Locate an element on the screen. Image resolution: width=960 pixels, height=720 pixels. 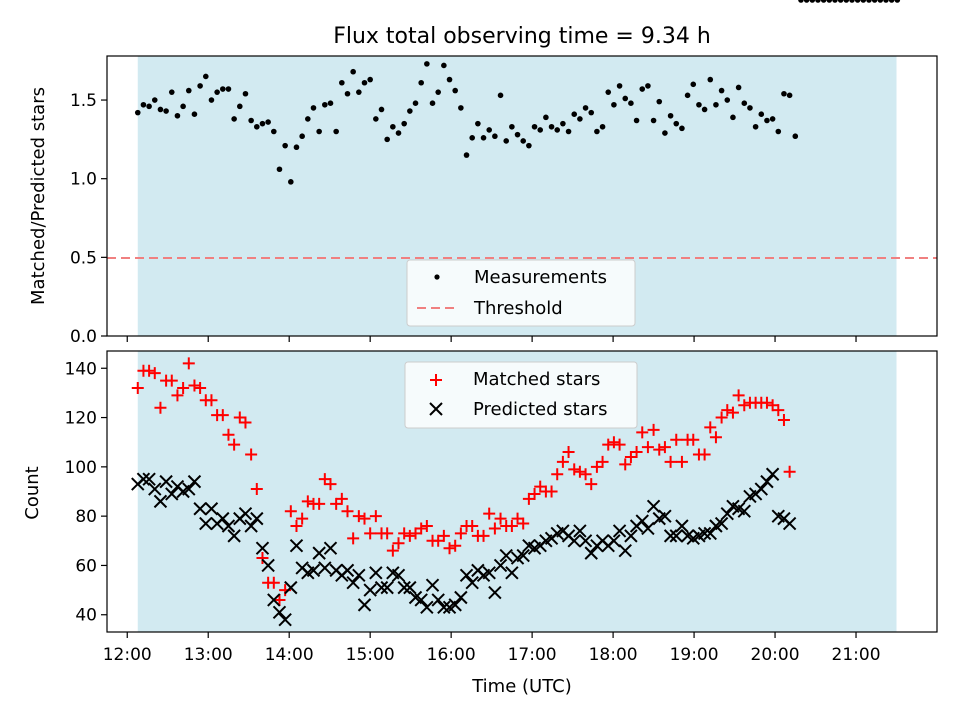
y-tick-label: 1.0 is located at coordinates (83, 180).